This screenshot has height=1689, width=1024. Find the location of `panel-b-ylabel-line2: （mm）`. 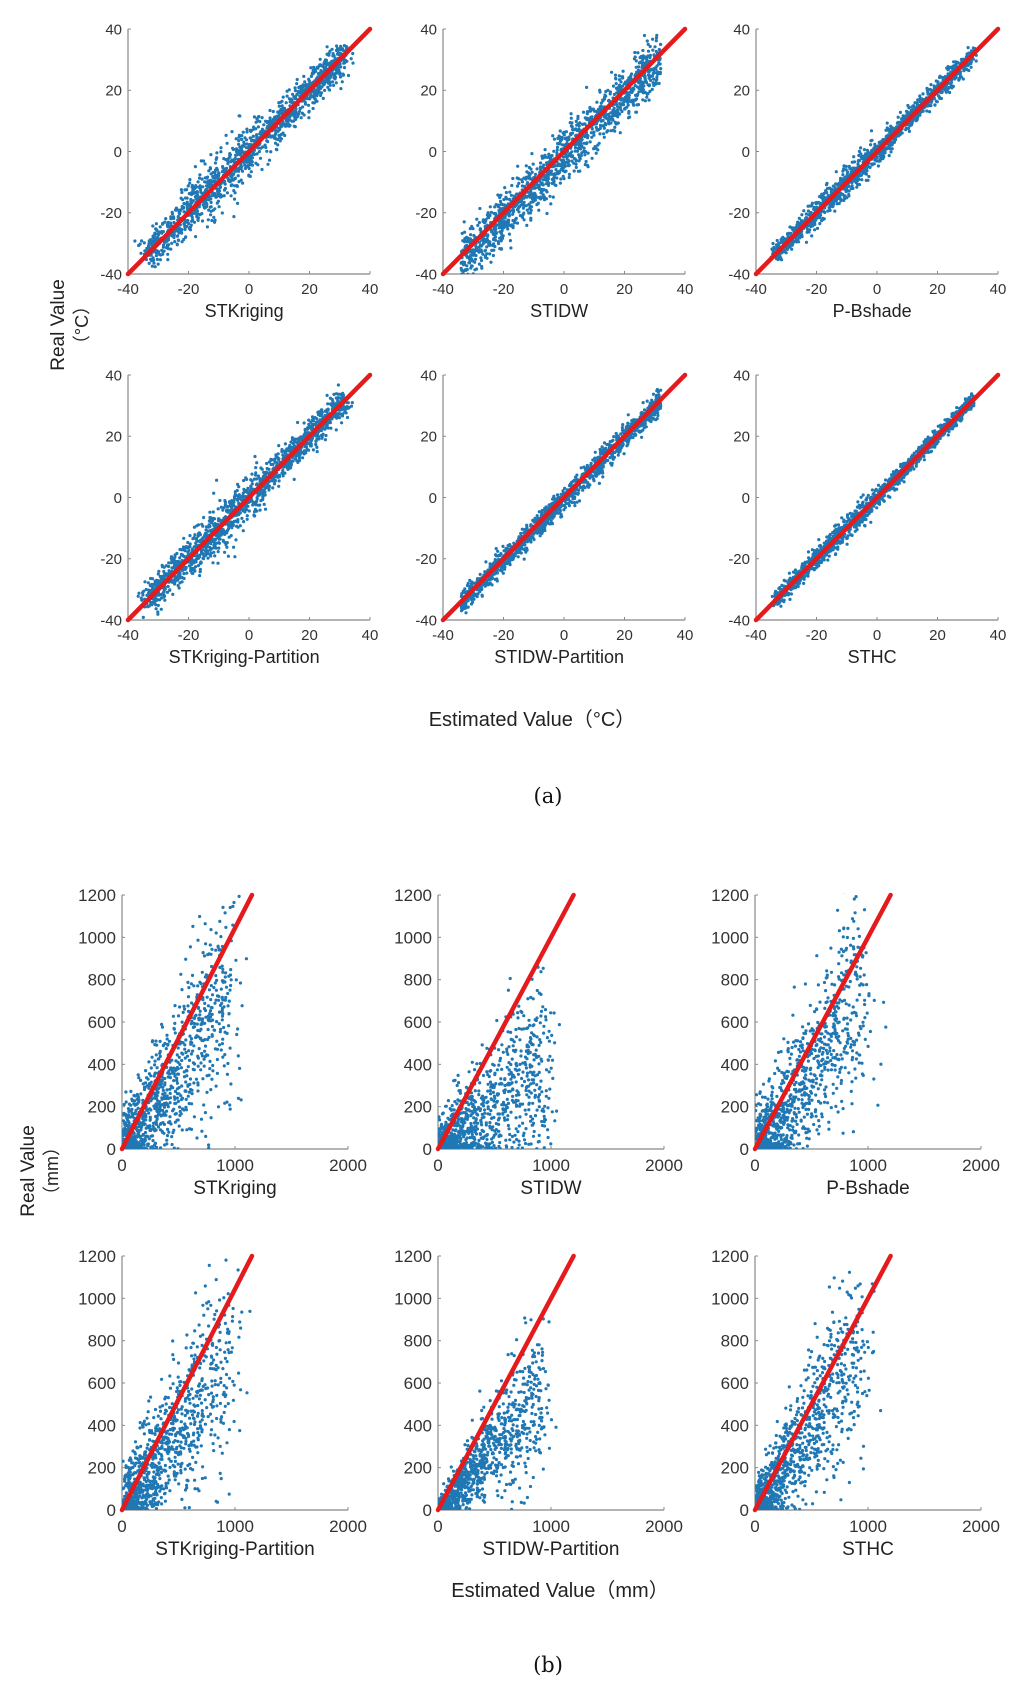

panel-b-ylabel-line2: （mm） is located at coordinates (52, 1171).